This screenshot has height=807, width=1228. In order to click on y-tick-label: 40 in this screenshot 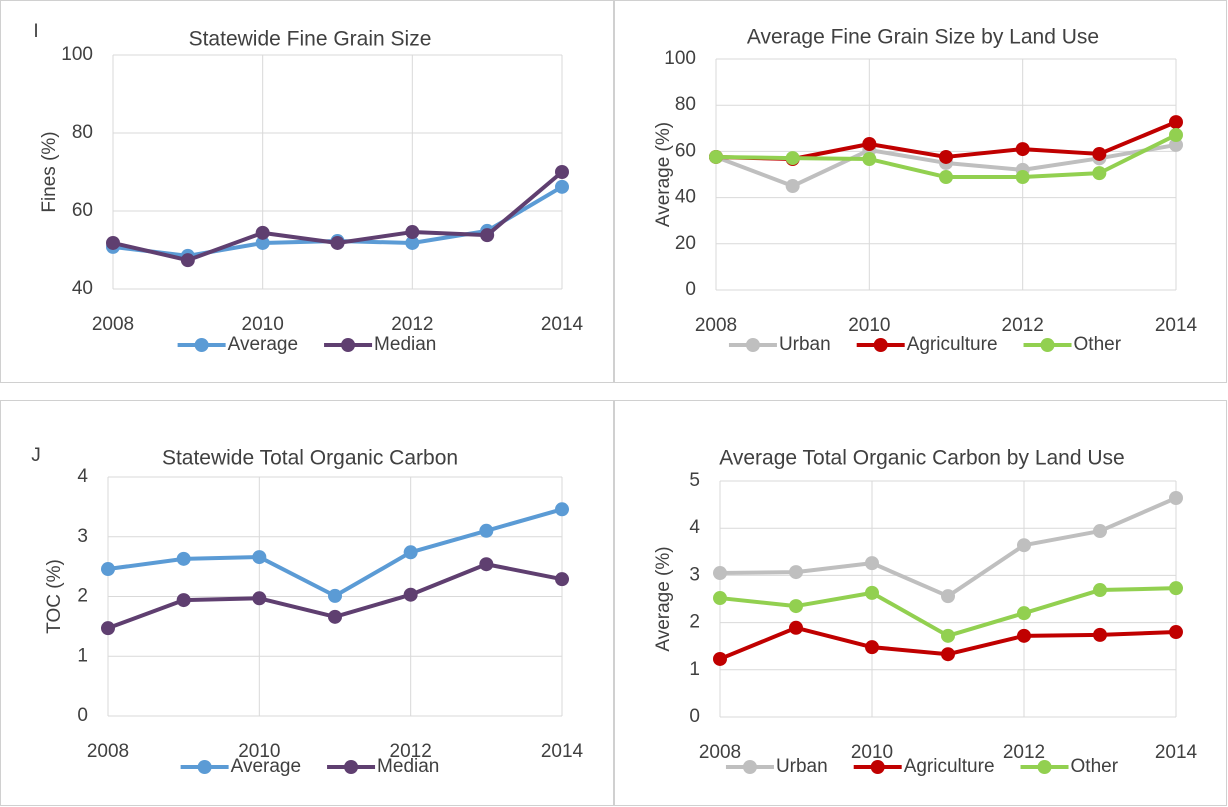, I will do `click(82, 288)`.